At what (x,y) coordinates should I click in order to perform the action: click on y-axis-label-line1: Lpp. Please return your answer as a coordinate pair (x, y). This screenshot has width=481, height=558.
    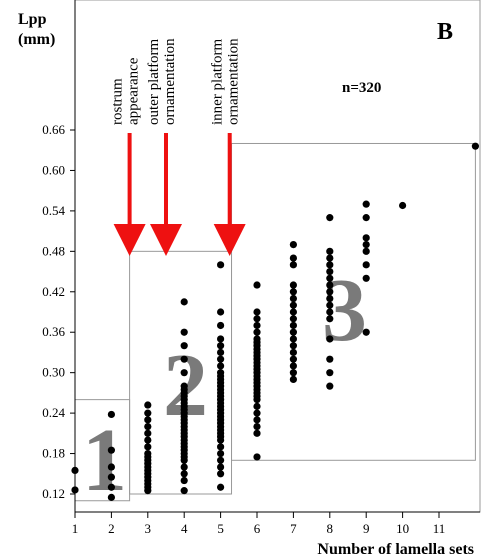
    Looking at the image, I should click on (32, 19).